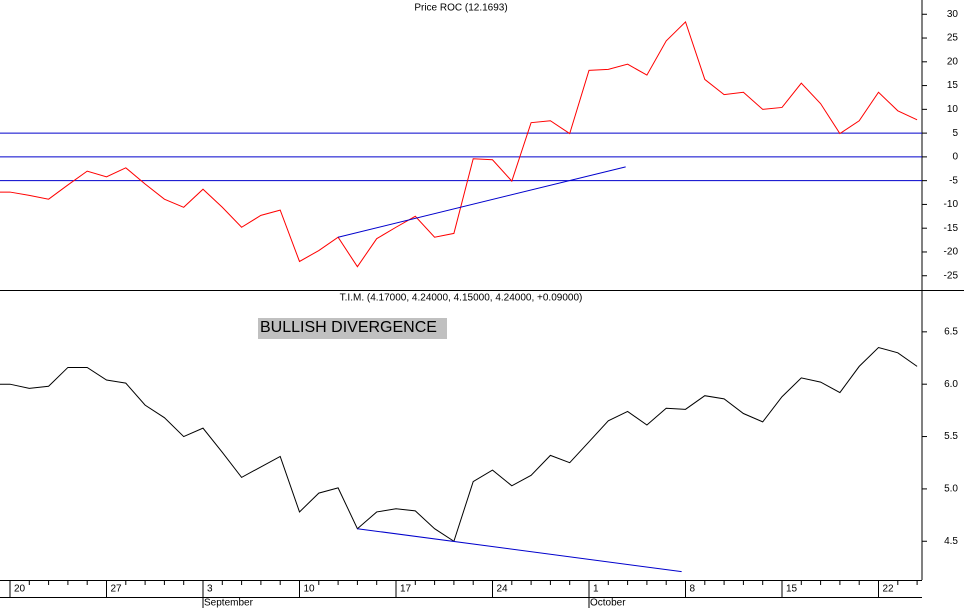 The width and height of the screenshot is (964, 608). I want to click on x-tick-label: 17, so click(406, 589).